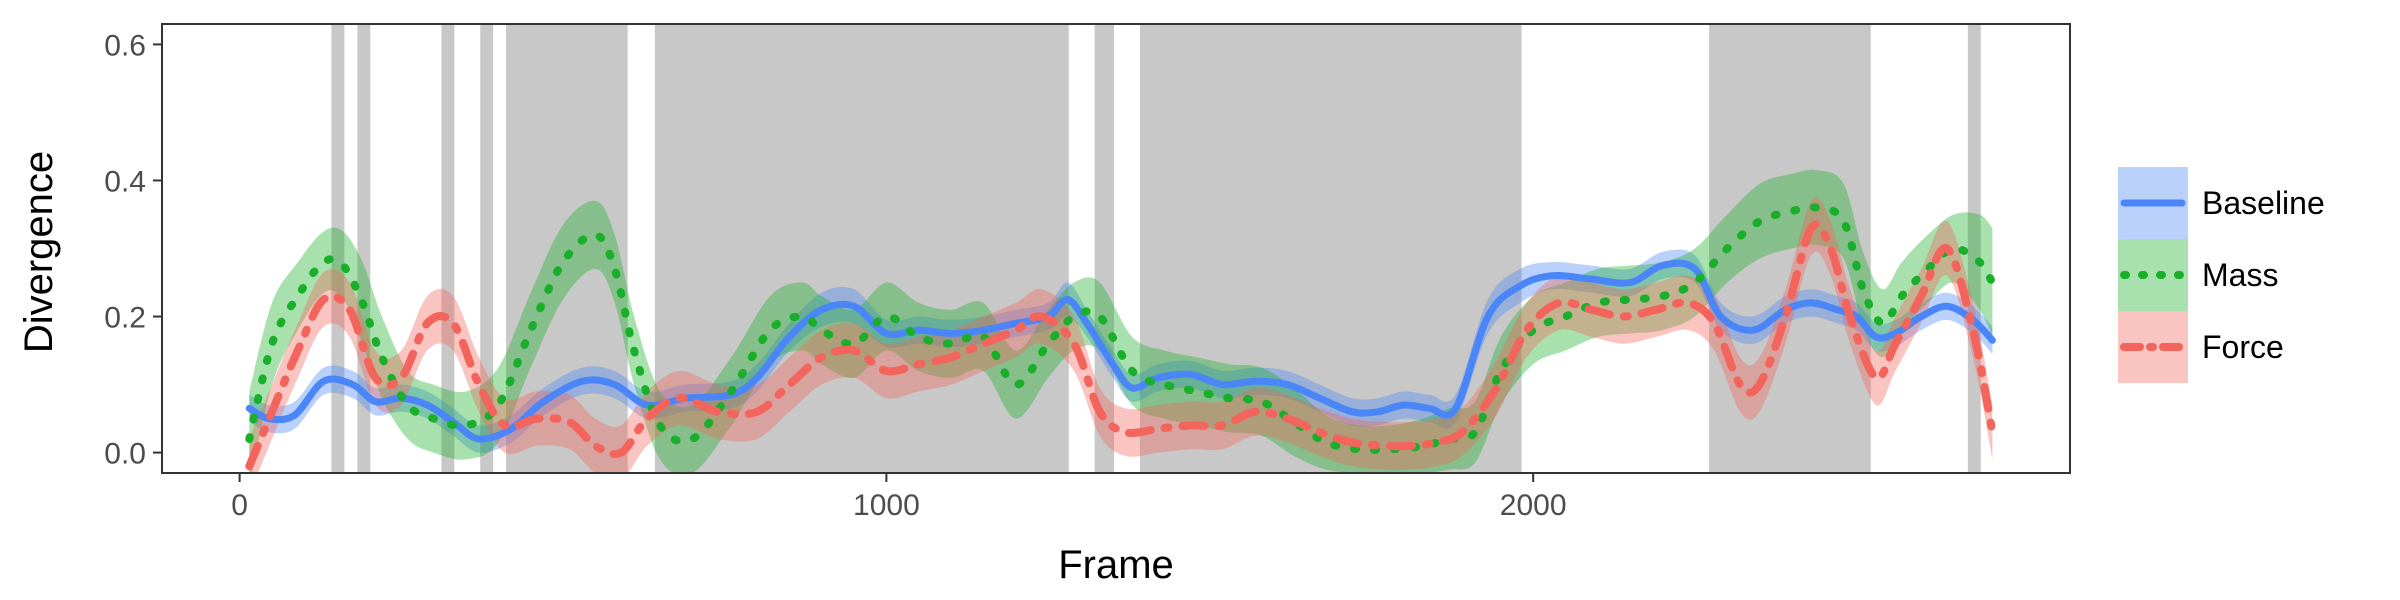  I want to click on legend-label-baseline: Baseline, so click(2263, 203).